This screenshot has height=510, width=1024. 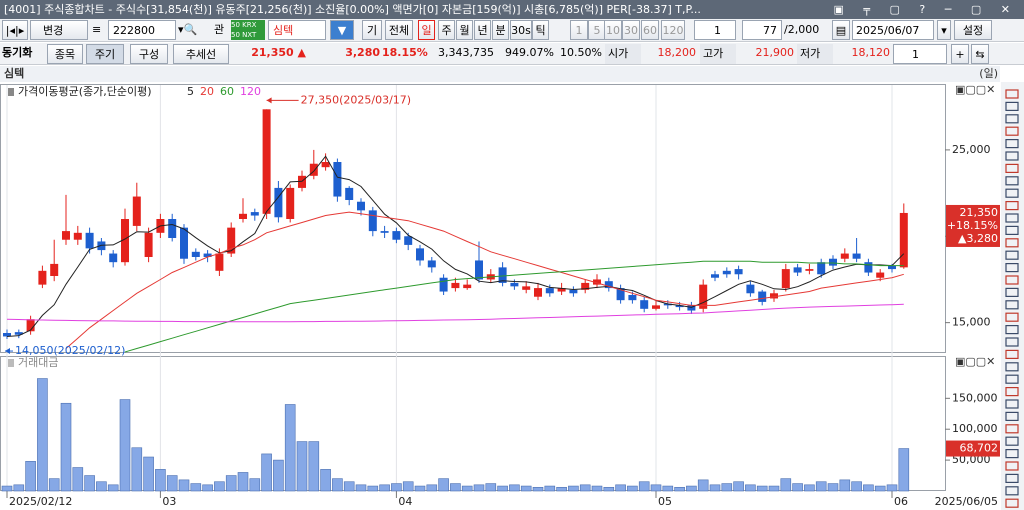 What do you see at coordinates (15, 30) in the screenshot?
I see `nav-button: |◂|▸` at bounding box center [15, 30].